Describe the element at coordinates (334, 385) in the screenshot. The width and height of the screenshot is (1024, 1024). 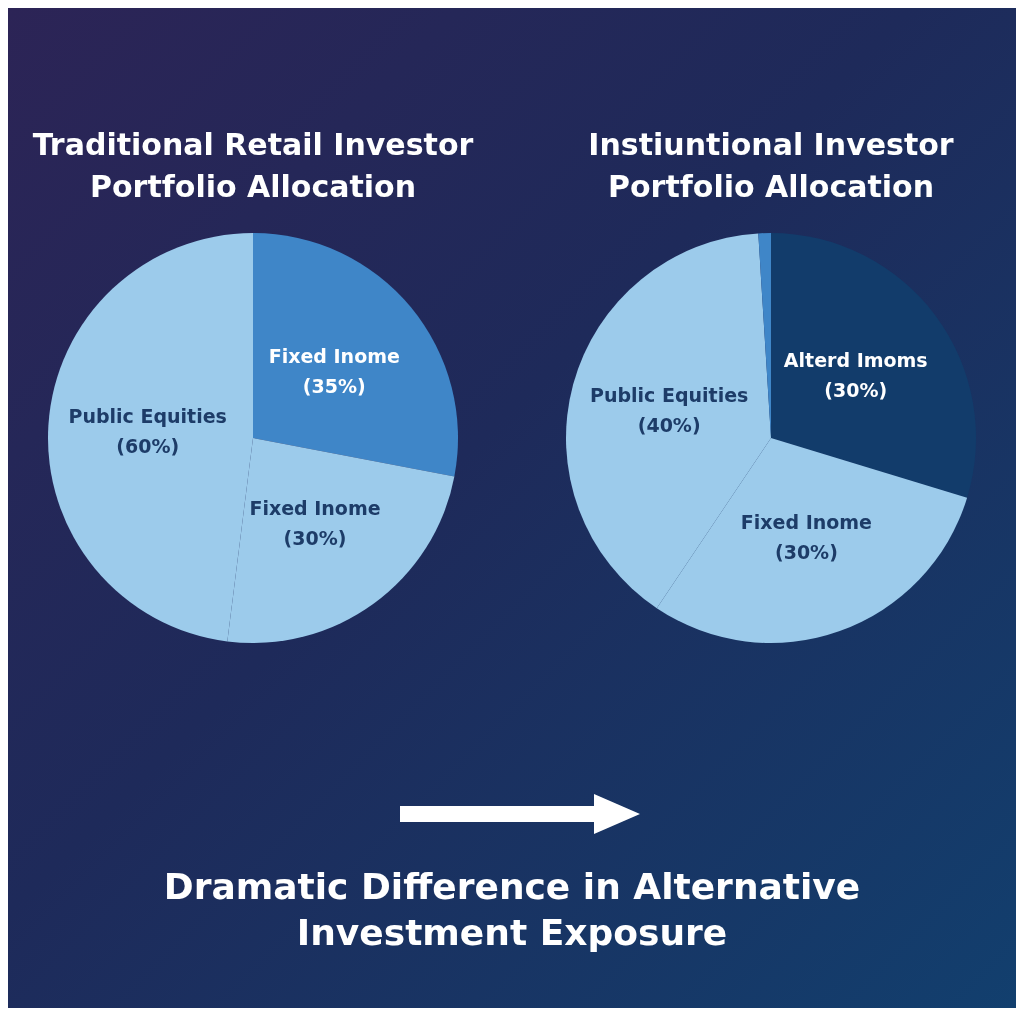
I see `data-label: (35%)` at that location.